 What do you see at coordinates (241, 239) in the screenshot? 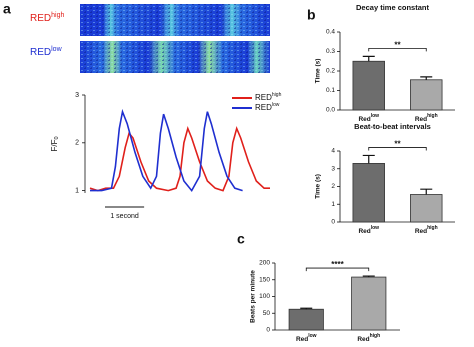
I see `panel-label: c` at bounding box center [241, 239].